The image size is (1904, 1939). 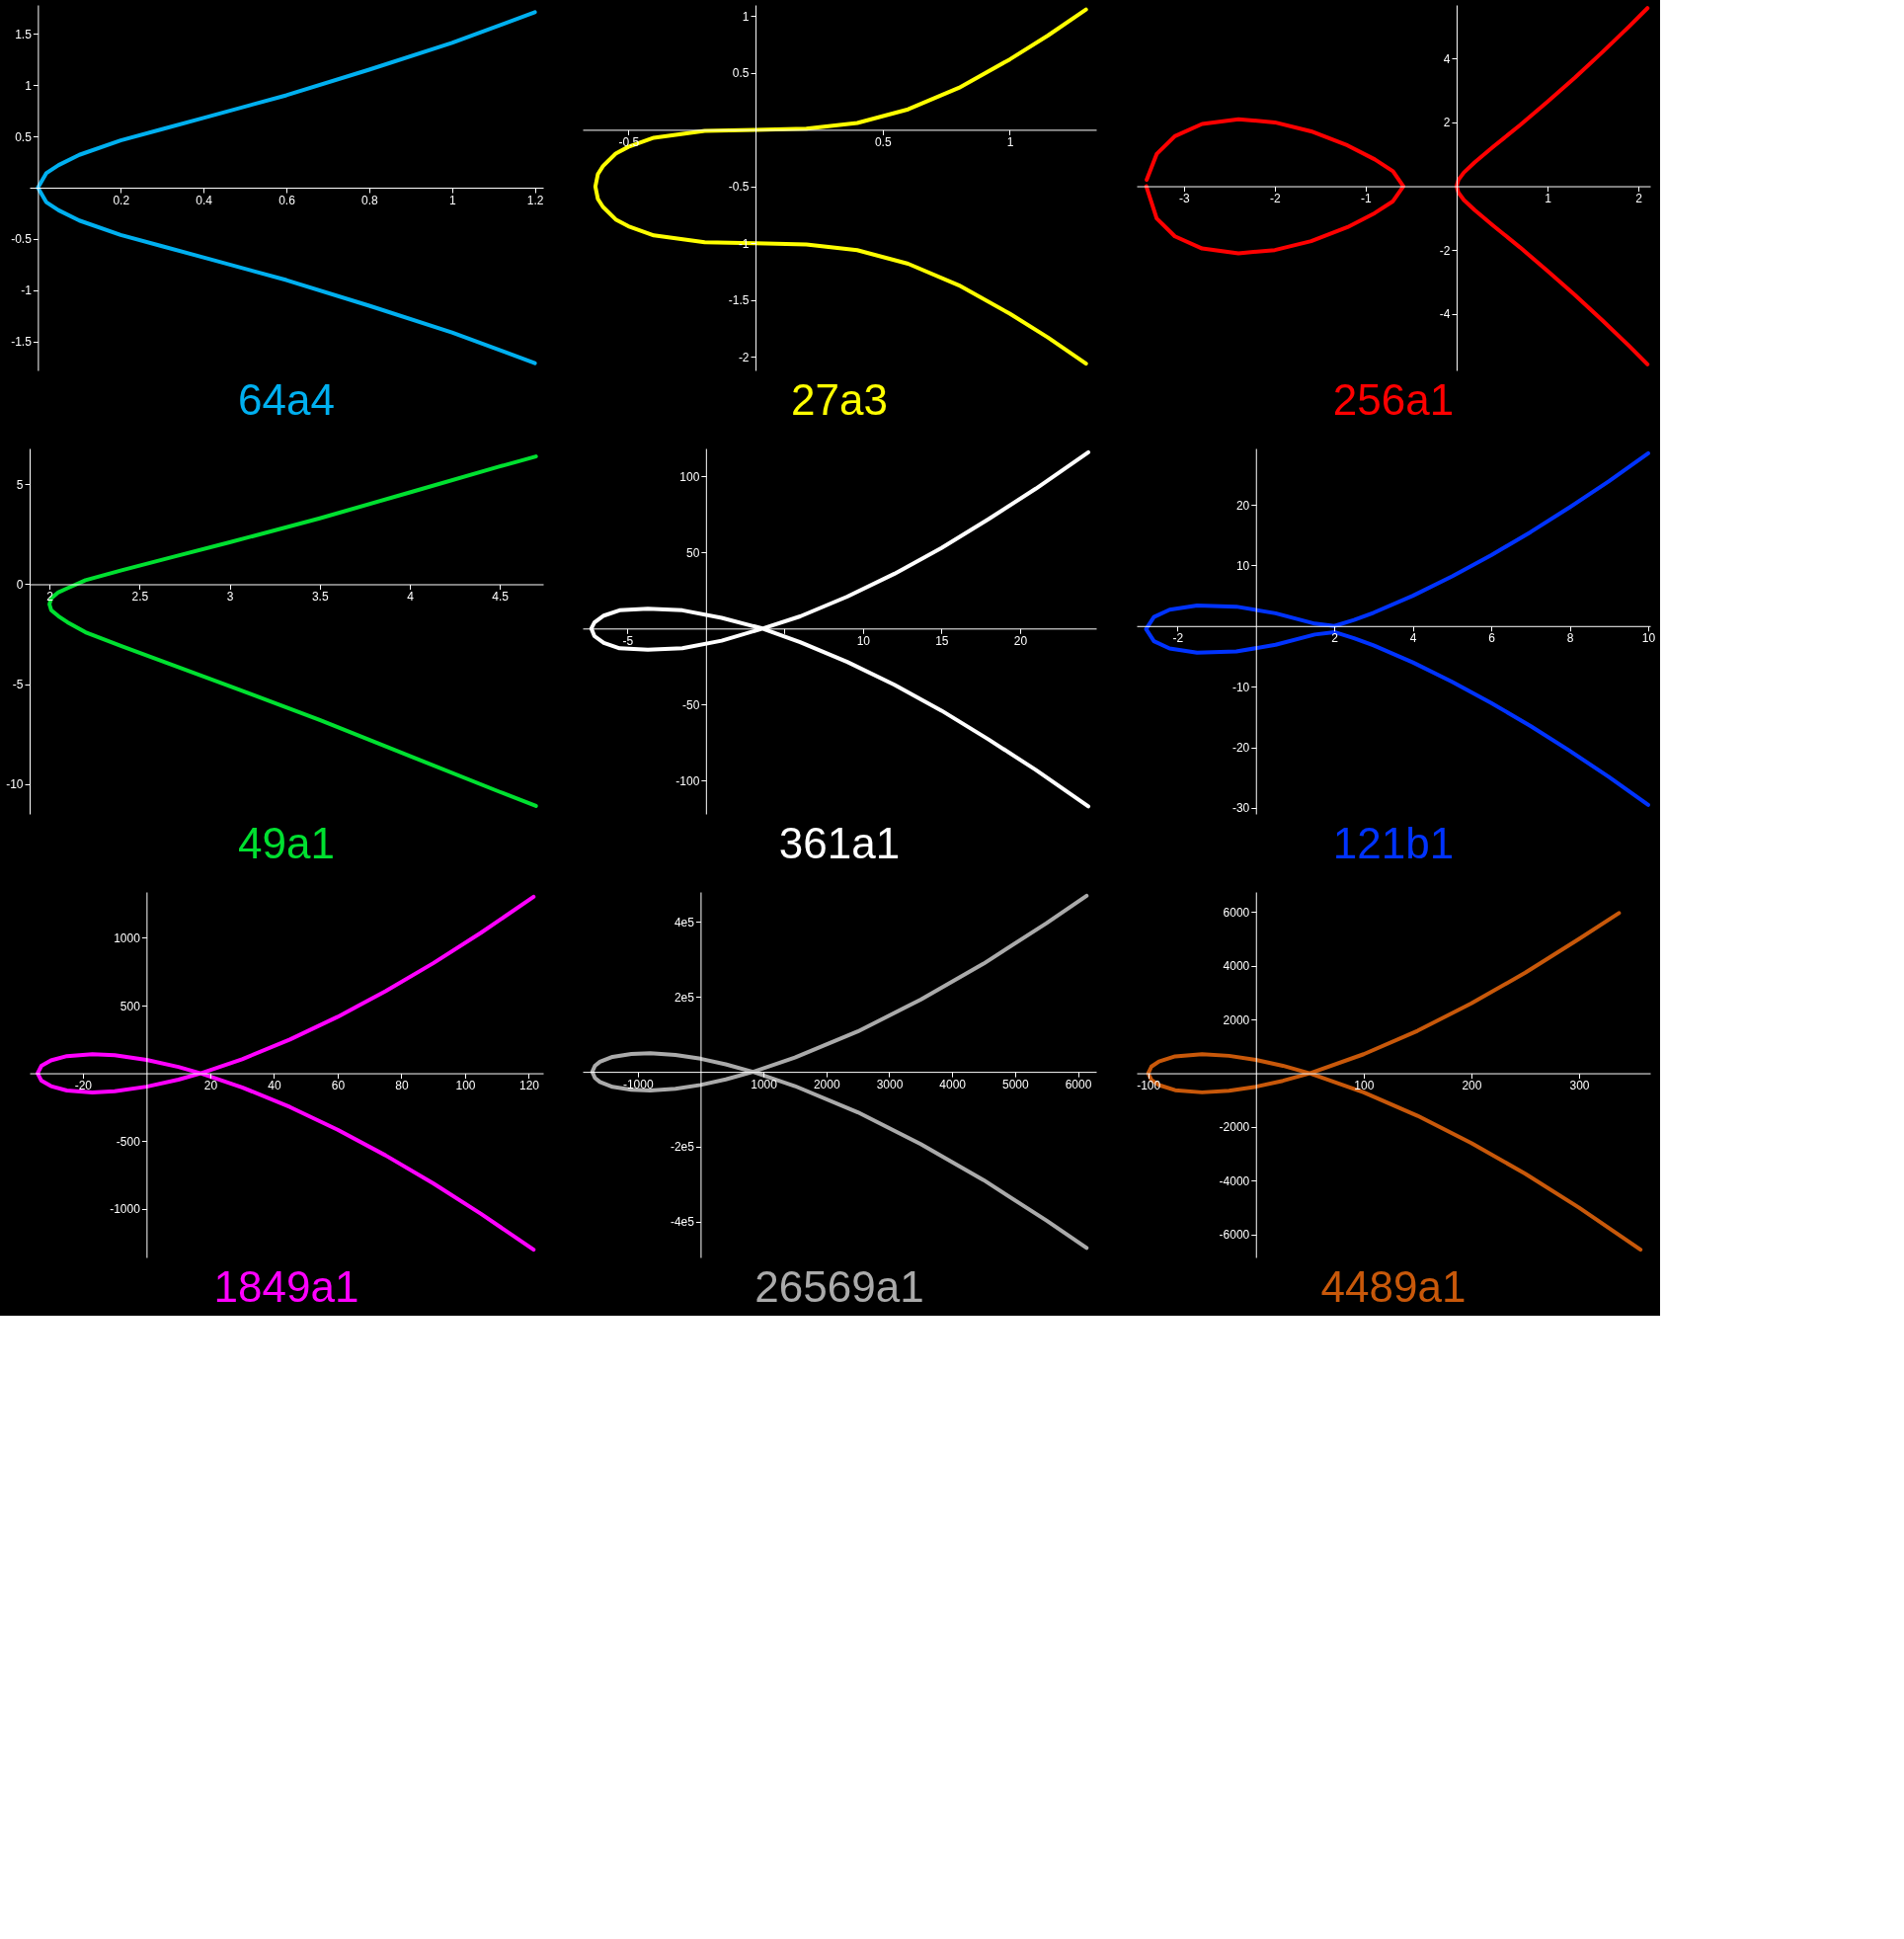 I want to click on x-tick-label: 200, so click(x=1472, y=1086).